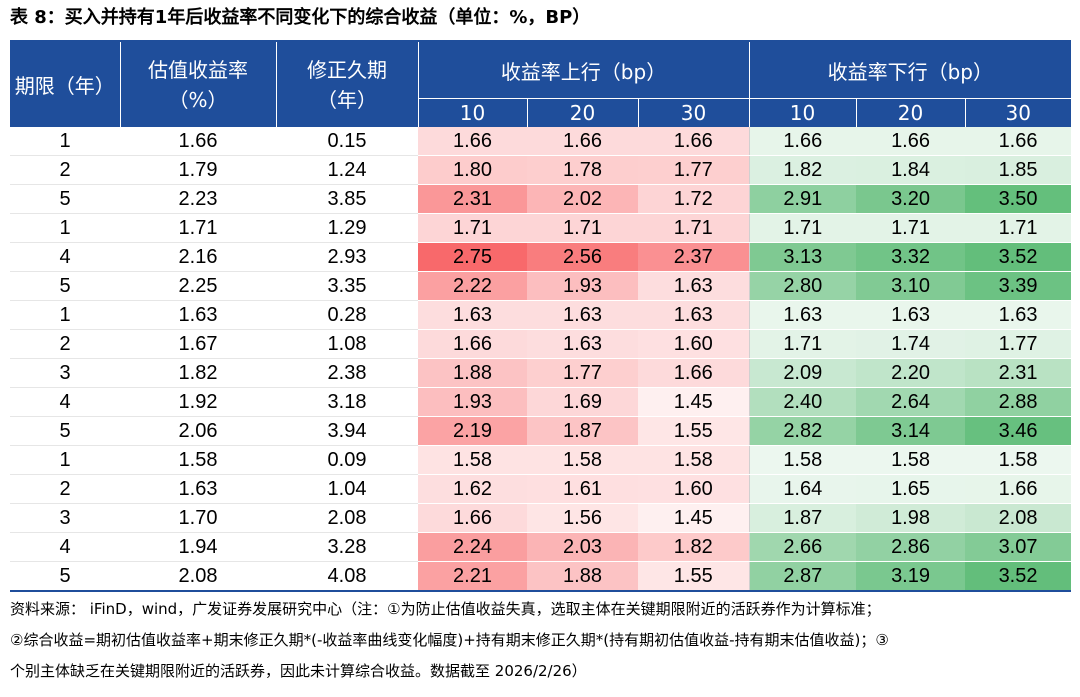  What do you see at coordinates (472, 286) in the screenshot?
I see `cell-yield-up-10: 2.22` at bounding box center [472, 286].